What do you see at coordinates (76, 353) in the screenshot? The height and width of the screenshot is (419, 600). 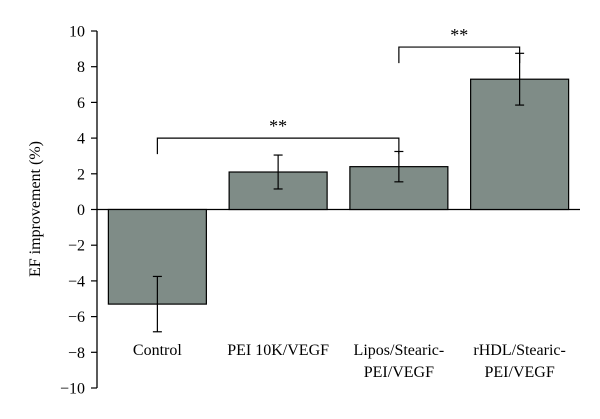 I see `y-tick-label: −8` at bounding box center [76, 353].